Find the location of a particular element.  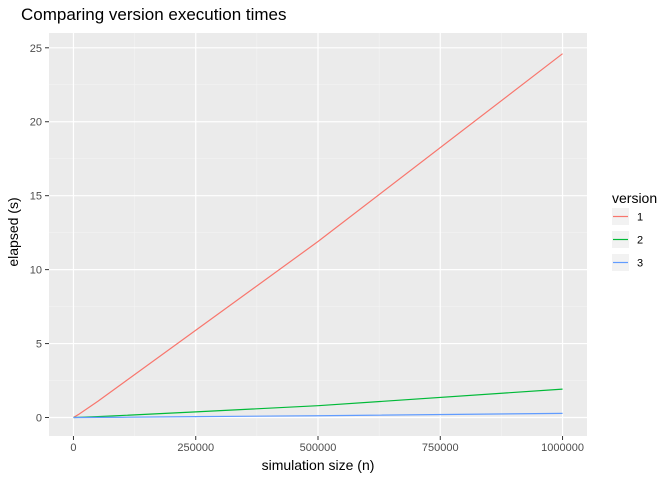

legend-label-1: 1 is located at coordinates (640, 218).